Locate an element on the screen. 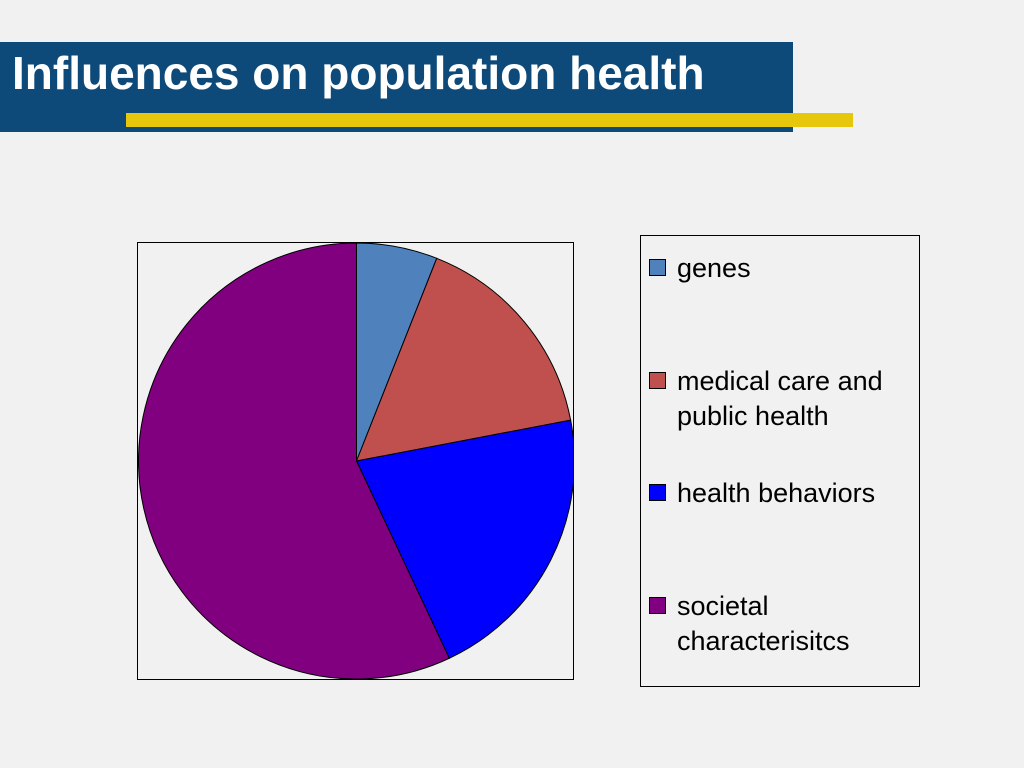  legend-label-health-behaviors: health behaviors is located at coordinates (776, 493).